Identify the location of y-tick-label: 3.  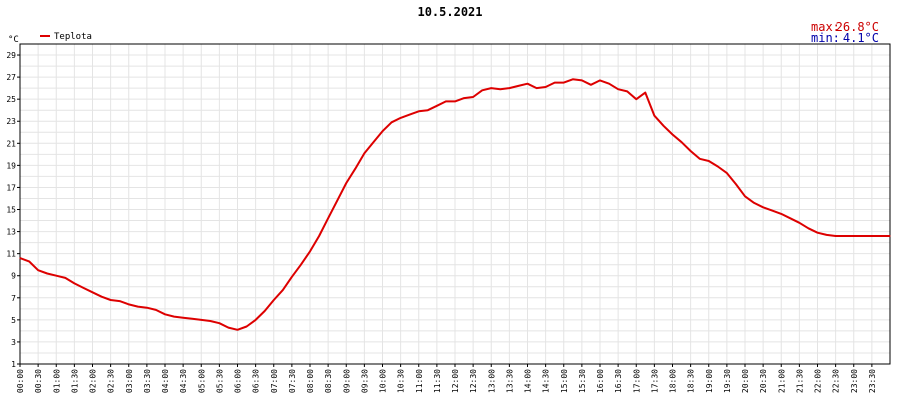
(13, 342).